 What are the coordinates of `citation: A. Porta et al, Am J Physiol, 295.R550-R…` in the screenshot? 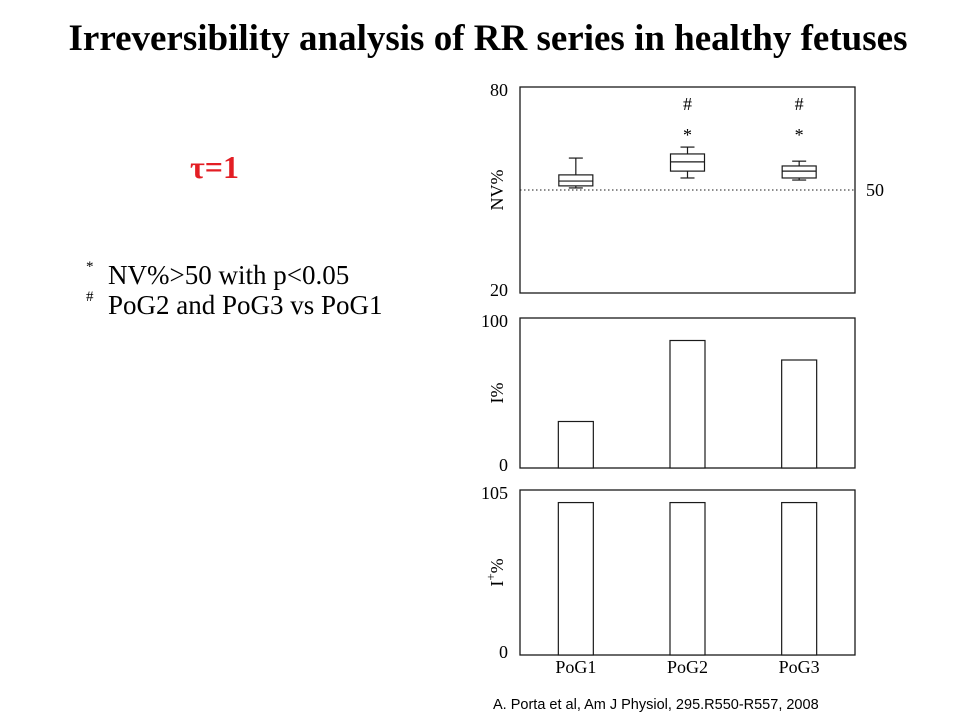 It's located at (656, 705).